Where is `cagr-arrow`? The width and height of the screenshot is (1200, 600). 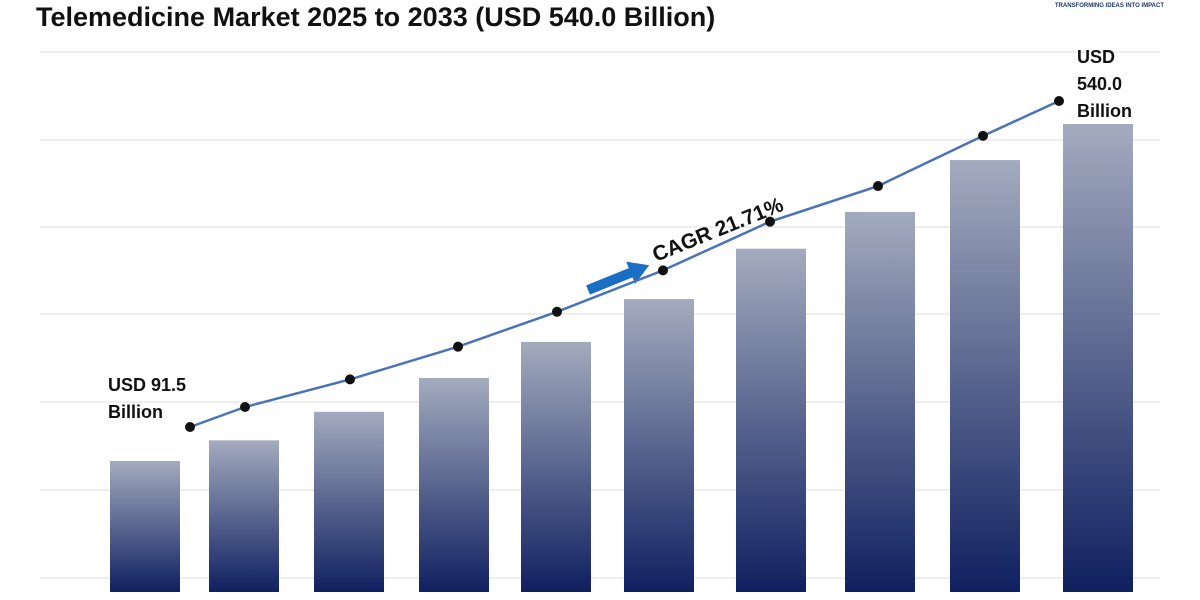 cagr-arrow is located at coordinates (618, 278).